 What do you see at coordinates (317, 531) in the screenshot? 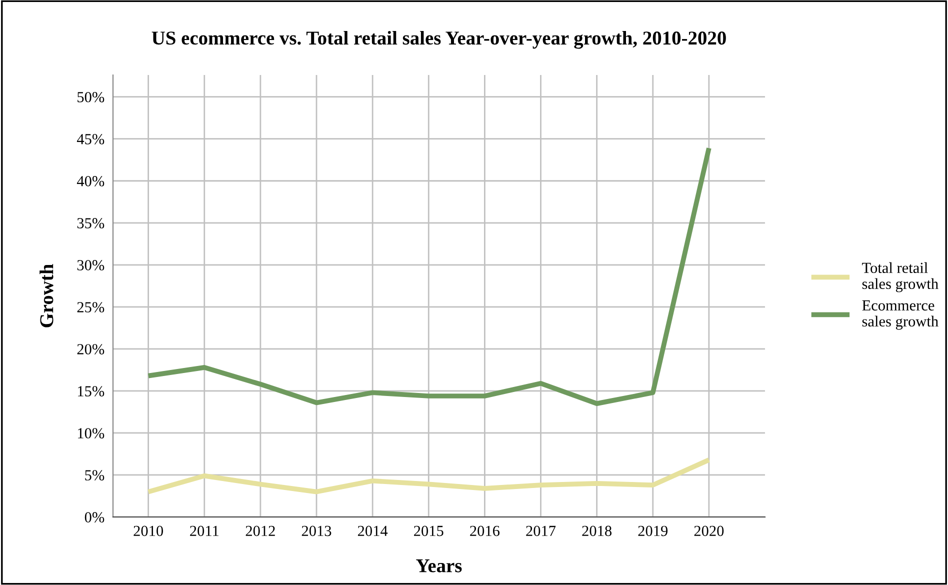
I see `x-tick-label: 2013` at bounding box center [317, 531].